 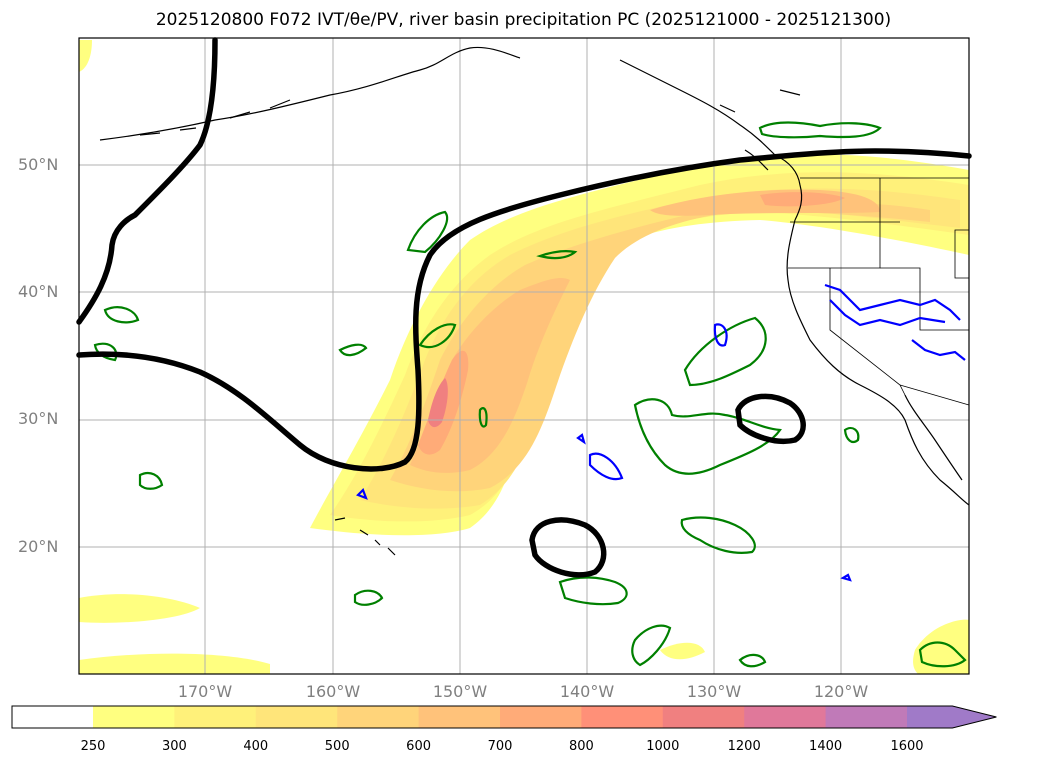 I want to click on lat-label-50: 50°N, so click(x=38, y=164).